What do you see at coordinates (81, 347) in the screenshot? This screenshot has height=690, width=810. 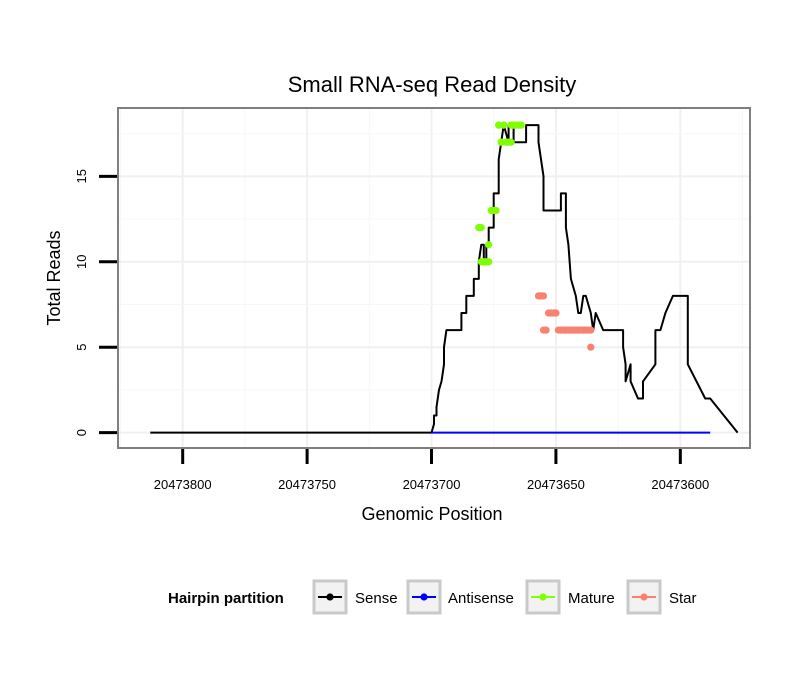 I see `y-tick-label: 5` at bounding box center [81, 347].